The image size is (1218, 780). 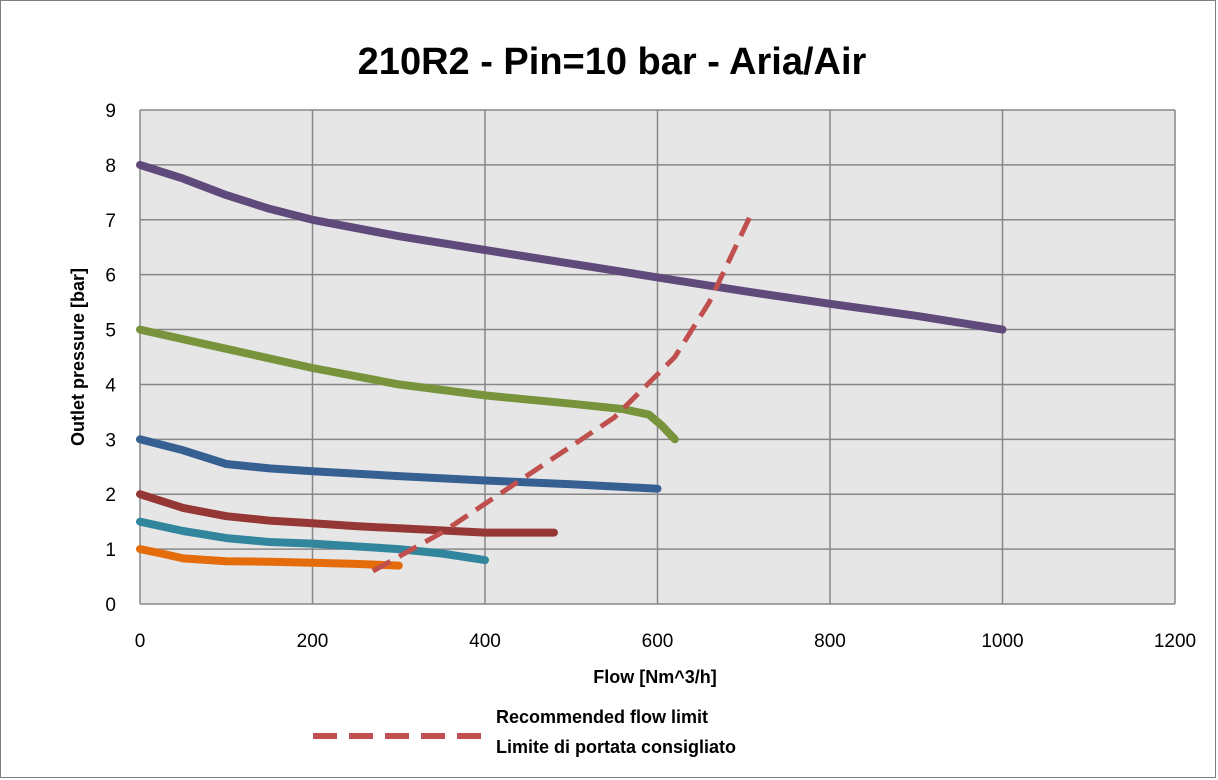 What do you see at coordinates (485, 641) in the screenshot?
I see `x-tick-label: 400` at bounding box center [485, 641].